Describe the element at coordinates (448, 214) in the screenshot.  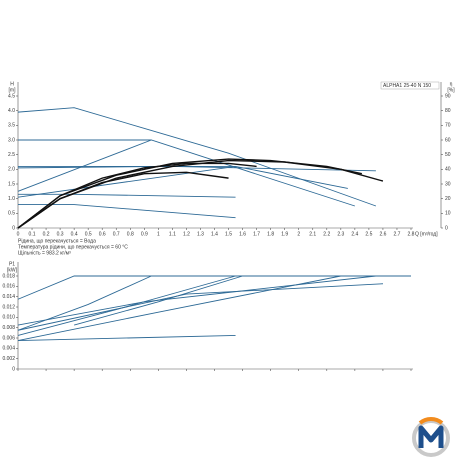
I see `y2-tick-label: 10` at that location.